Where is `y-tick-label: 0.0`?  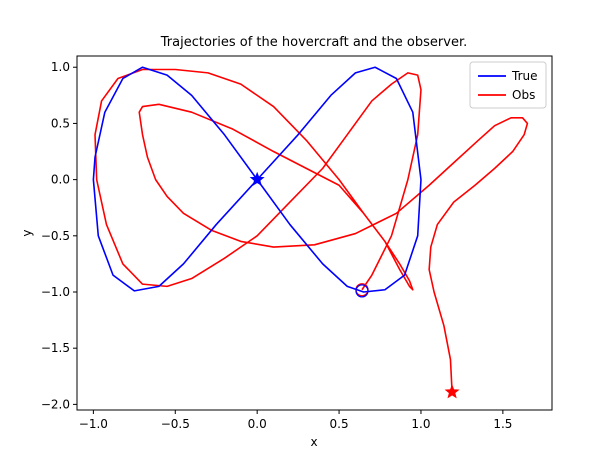
y-tick-label: 0.0 is located at coordinates (60, 180).